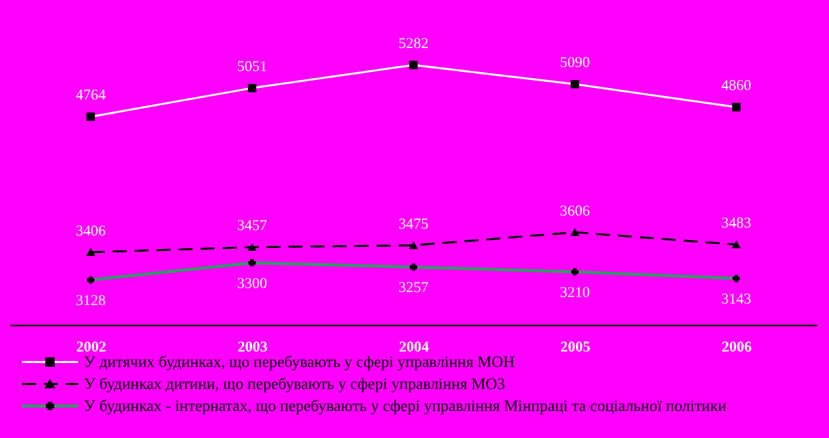  Describe the element at coordinates (414, 348) in the screenshot. I see `x-tick-label: 2004` at that location.